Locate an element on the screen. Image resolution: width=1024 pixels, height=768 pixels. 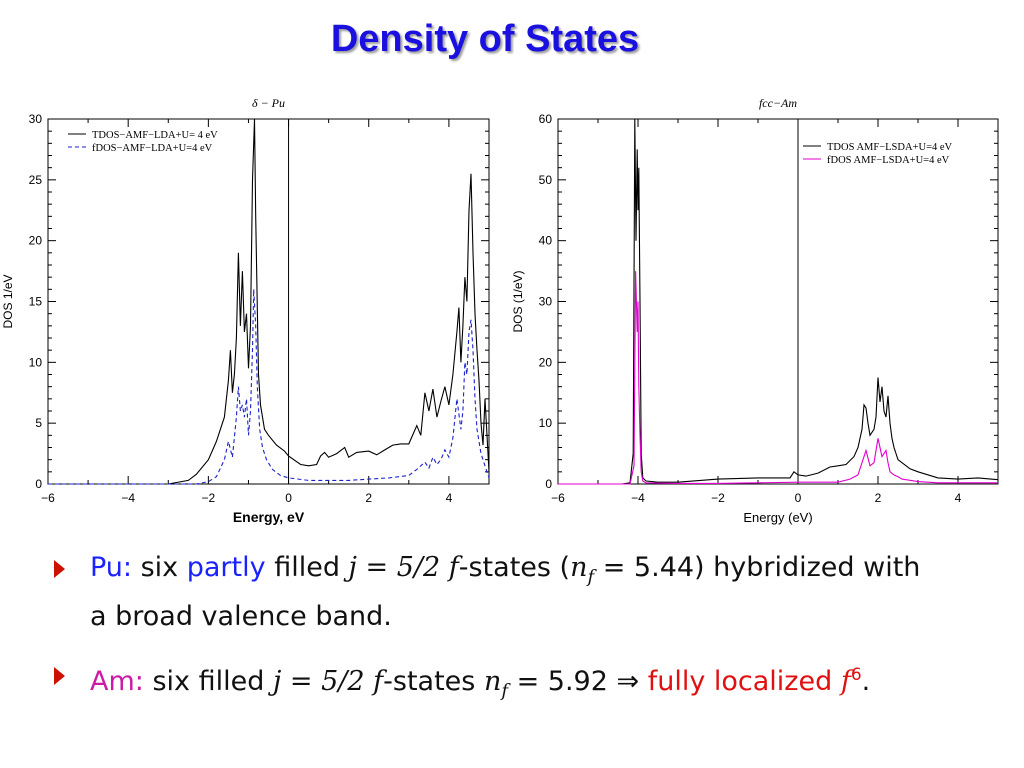
bullet-am-f-sup: 6 is located at coordinates (856, 675).